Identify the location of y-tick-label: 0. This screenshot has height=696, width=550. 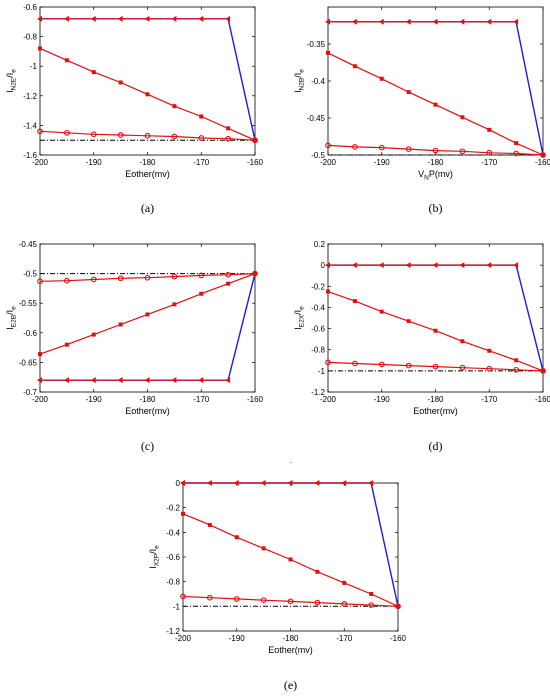
(178, 483).